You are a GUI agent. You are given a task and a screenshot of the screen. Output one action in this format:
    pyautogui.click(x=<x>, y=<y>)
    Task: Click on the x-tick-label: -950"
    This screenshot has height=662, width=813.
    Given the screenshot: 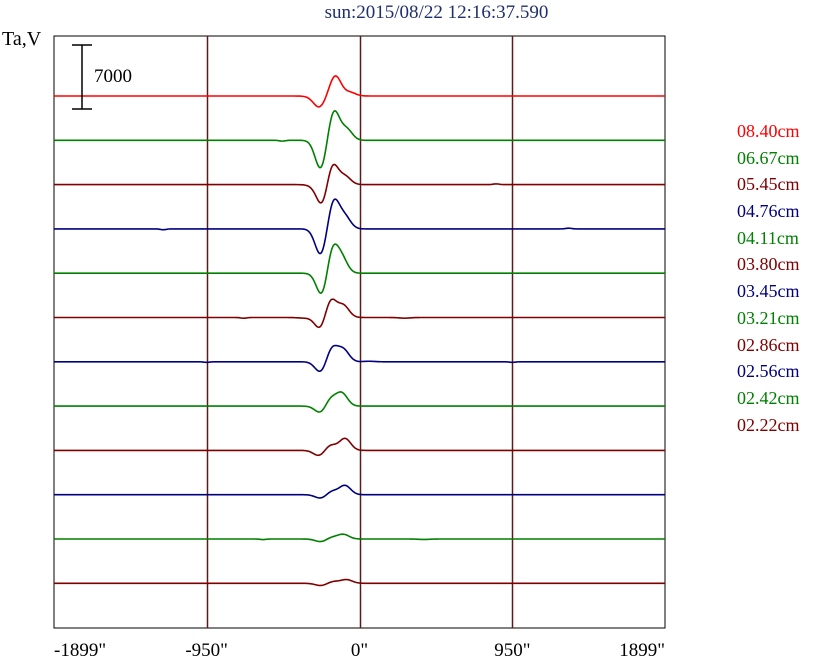 What is the action you would take?
    pyautogui.click(x=206, y=650)
    